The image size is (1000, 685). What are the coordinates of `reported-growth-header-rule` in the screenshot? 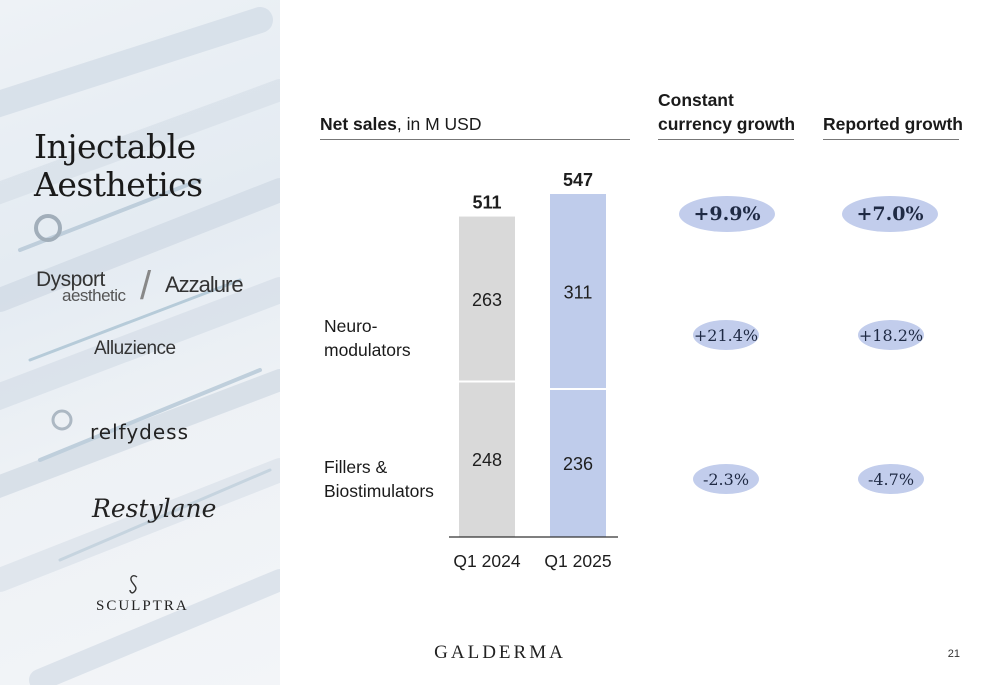 It's located at (891, 139).